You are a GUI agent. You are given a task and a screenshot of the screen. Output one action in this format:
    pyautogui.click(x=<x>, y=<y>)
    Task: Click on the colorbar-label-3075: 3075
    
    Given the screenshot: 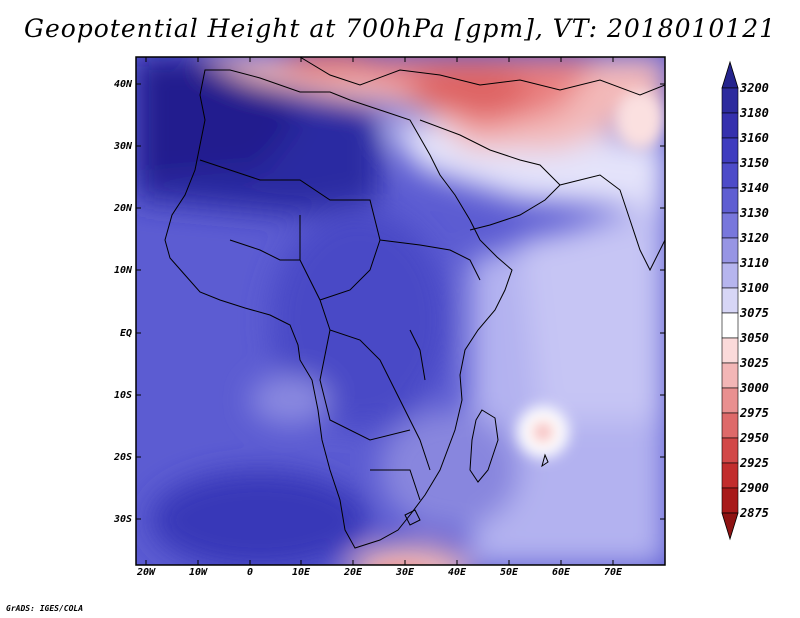 What is the action you would take?
    pyautogui.click(x=754, y=313)
    